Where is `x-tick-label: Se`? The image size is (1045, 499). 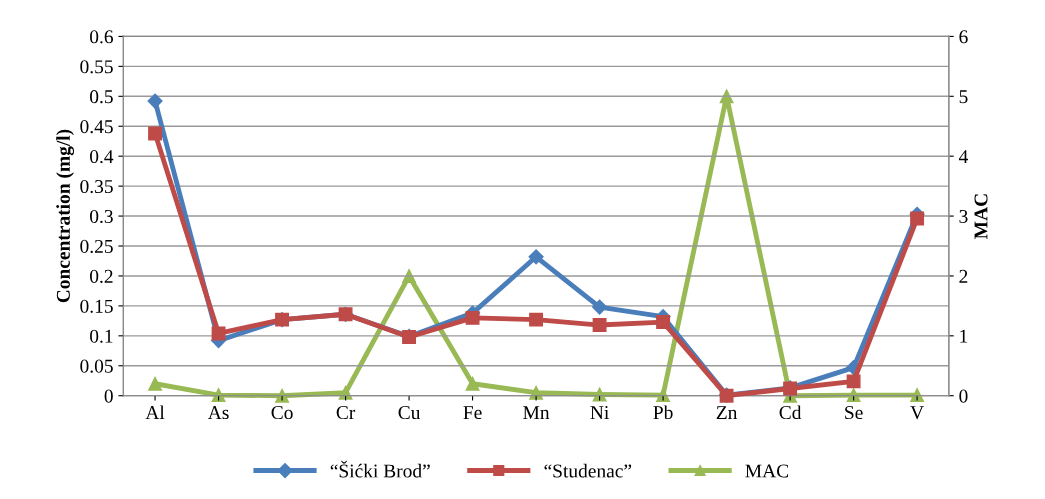
x-tick-label: Se is located at coordinates (854, 413).